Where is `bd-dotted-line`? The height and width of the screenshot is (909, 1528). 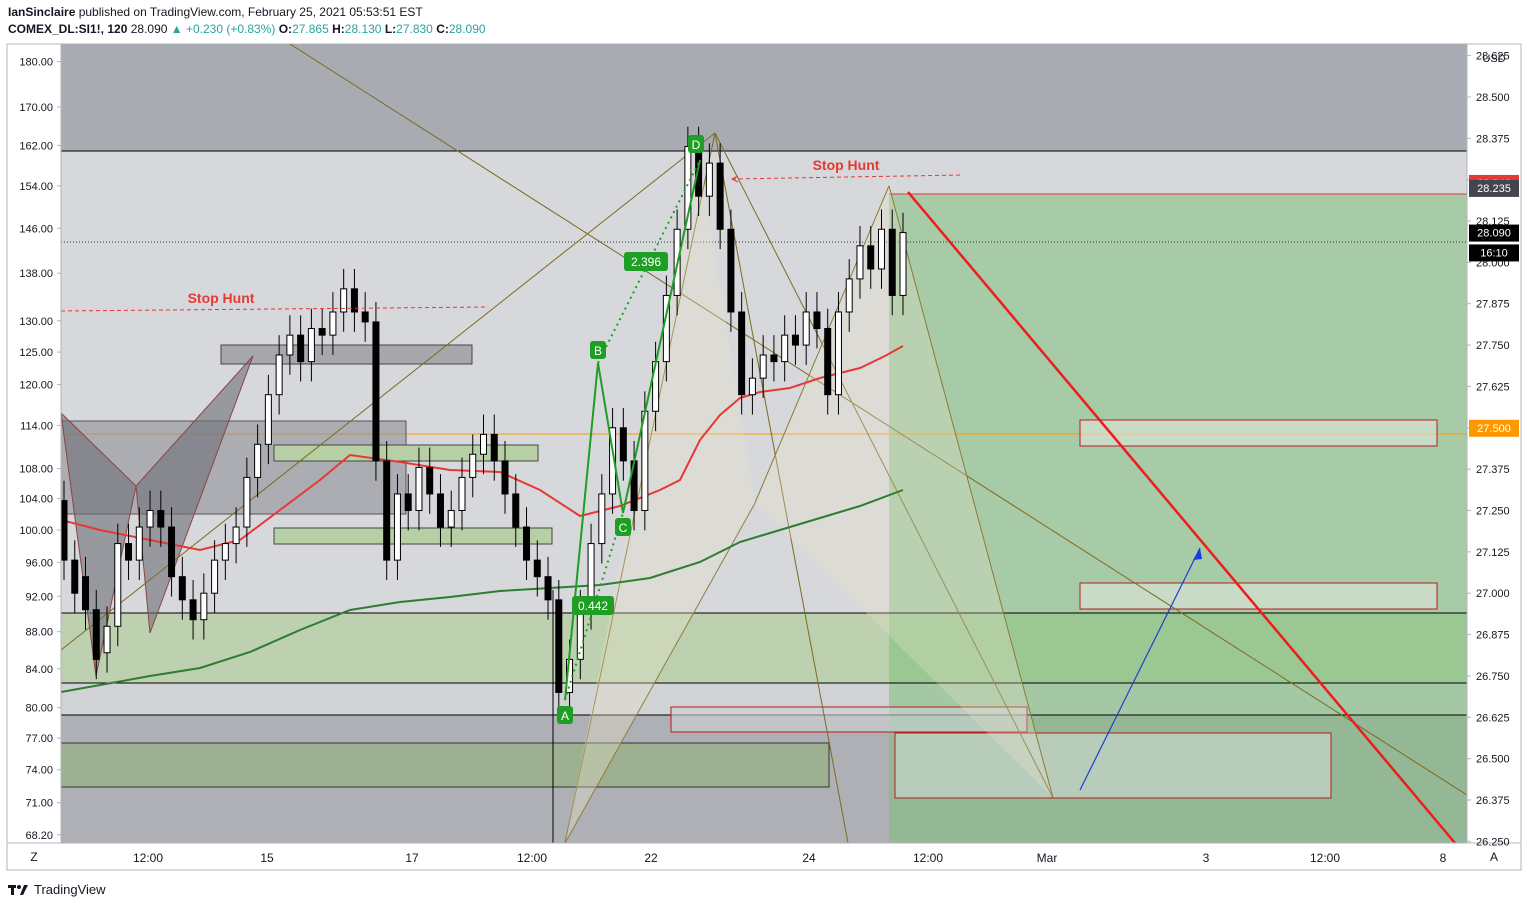
bd-dotted-line is located at coordinates (649, 261).